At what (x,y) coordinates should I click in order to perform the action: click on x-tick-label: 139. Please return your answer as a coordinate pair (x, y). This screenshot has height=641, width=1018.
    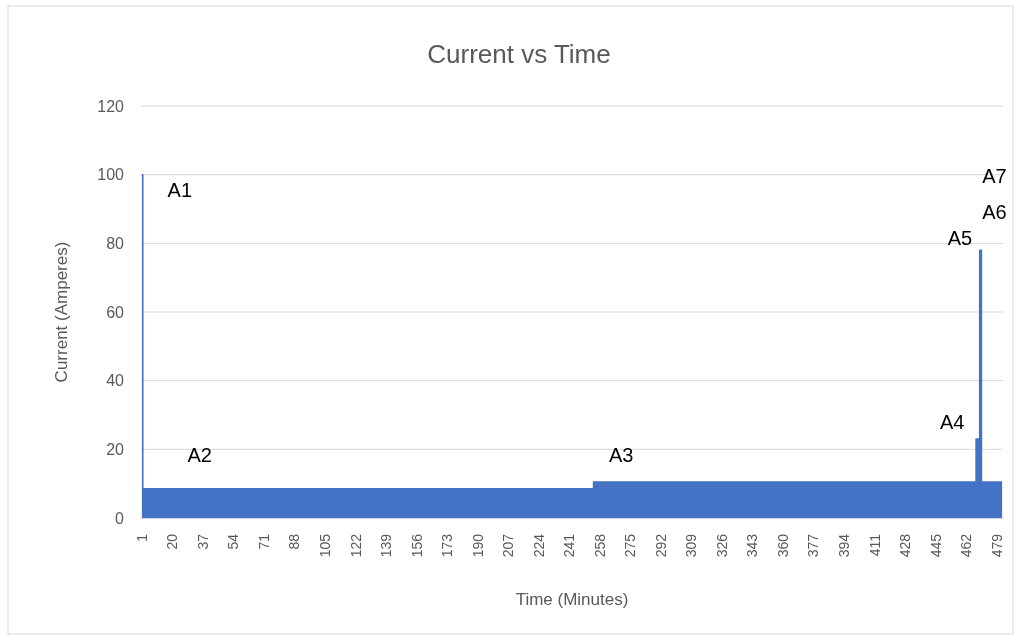
    Looking at the image, I should click on (386, 545).